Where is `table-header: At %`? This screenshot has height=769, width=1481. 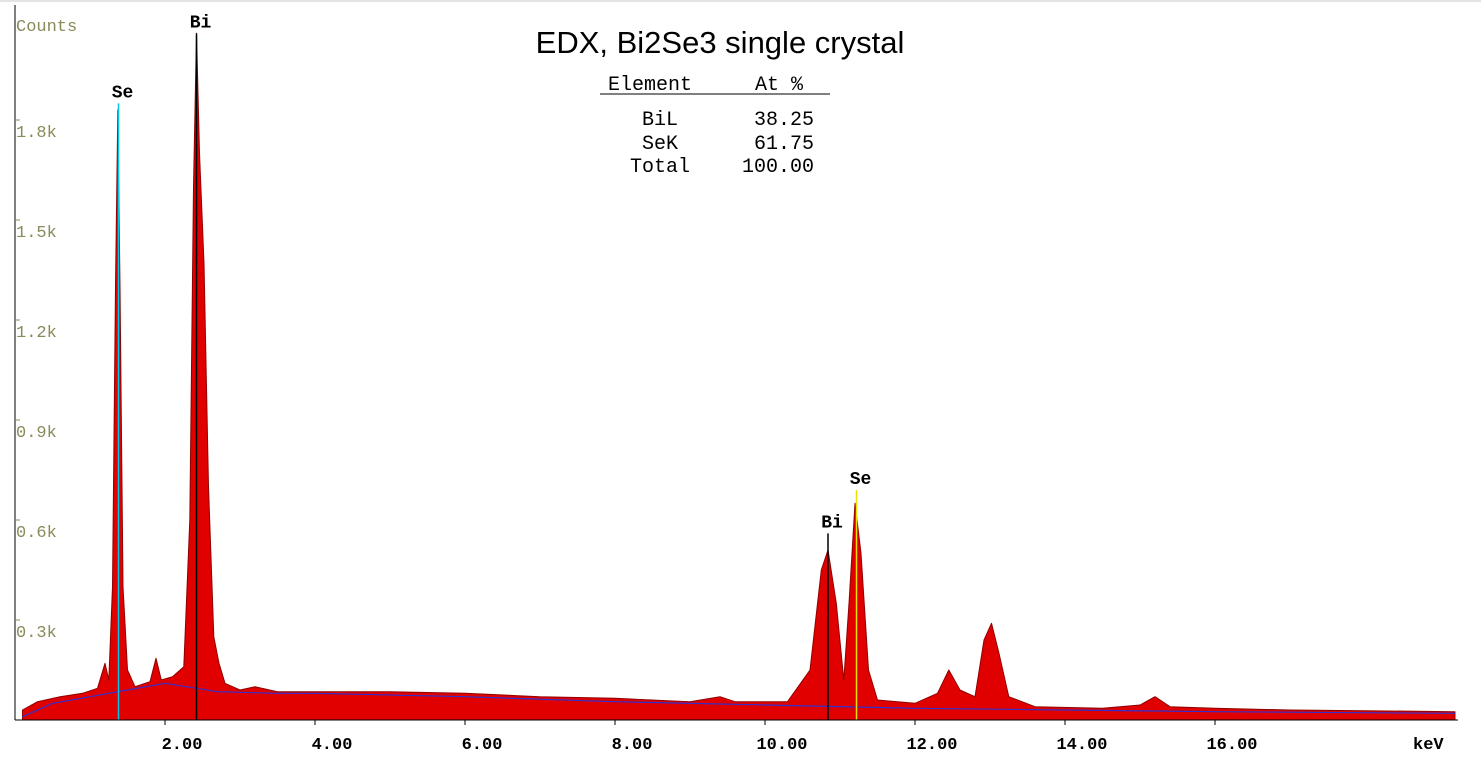 table-header: At % is located at coordinates (779, 85).